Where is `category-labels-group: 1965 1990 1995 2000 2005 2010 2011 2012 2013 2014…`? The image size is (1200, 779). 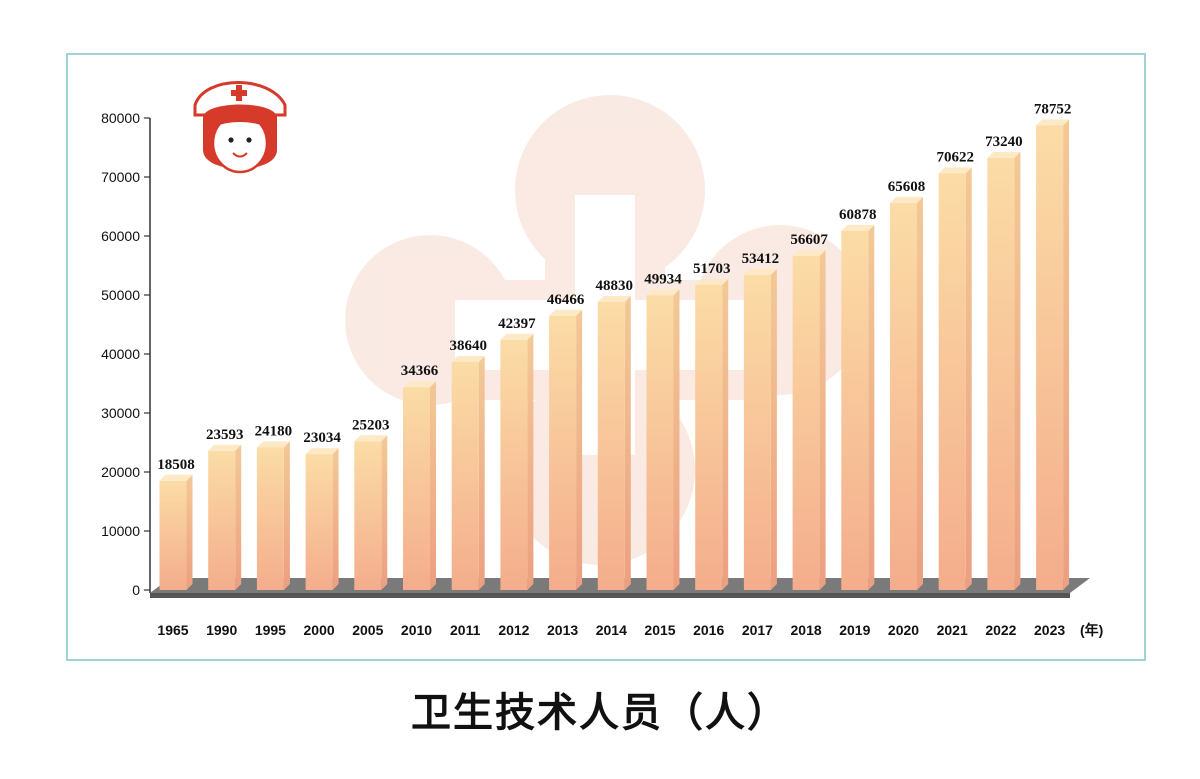
category-labels-group: 1965 1990 1995 2000 2005 2010 2011 2012 2013 2014… is located at coordinates (611, 630).